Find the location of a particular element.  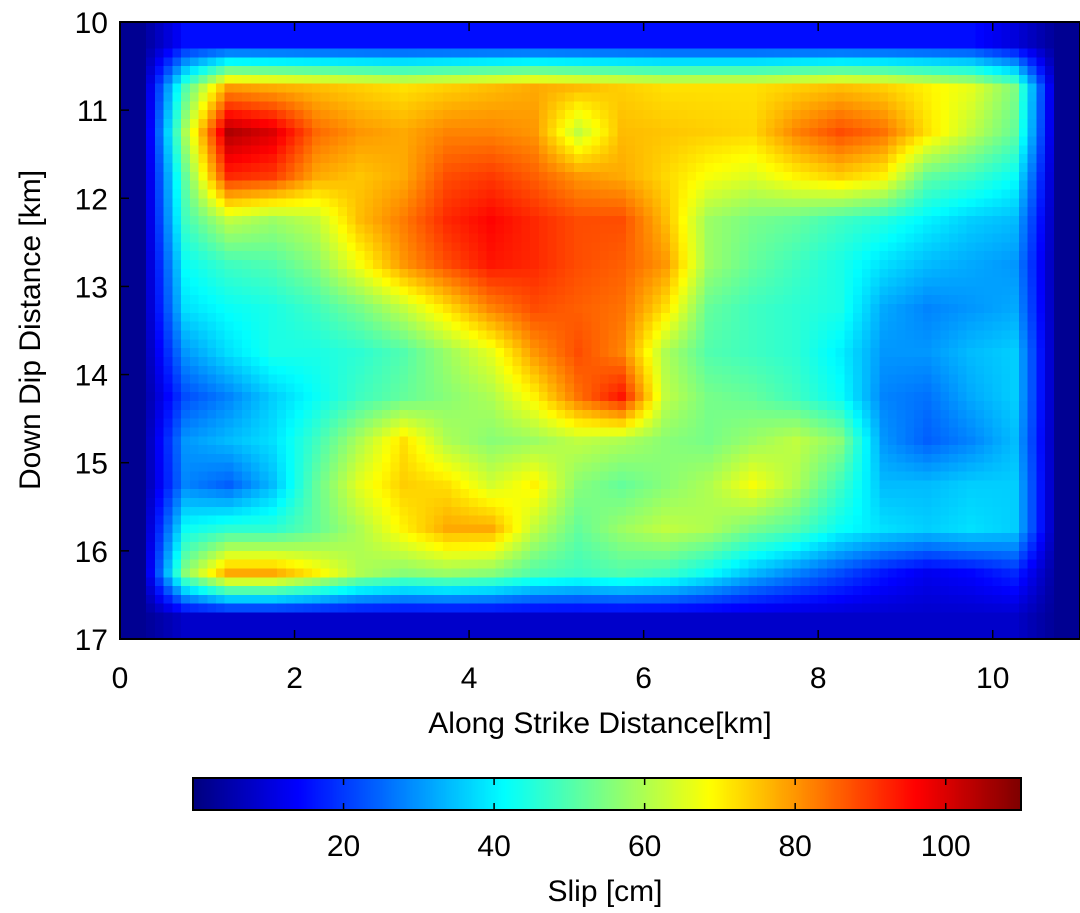

colorbar-tick-label: 100 is located at coordinates (946, 846).